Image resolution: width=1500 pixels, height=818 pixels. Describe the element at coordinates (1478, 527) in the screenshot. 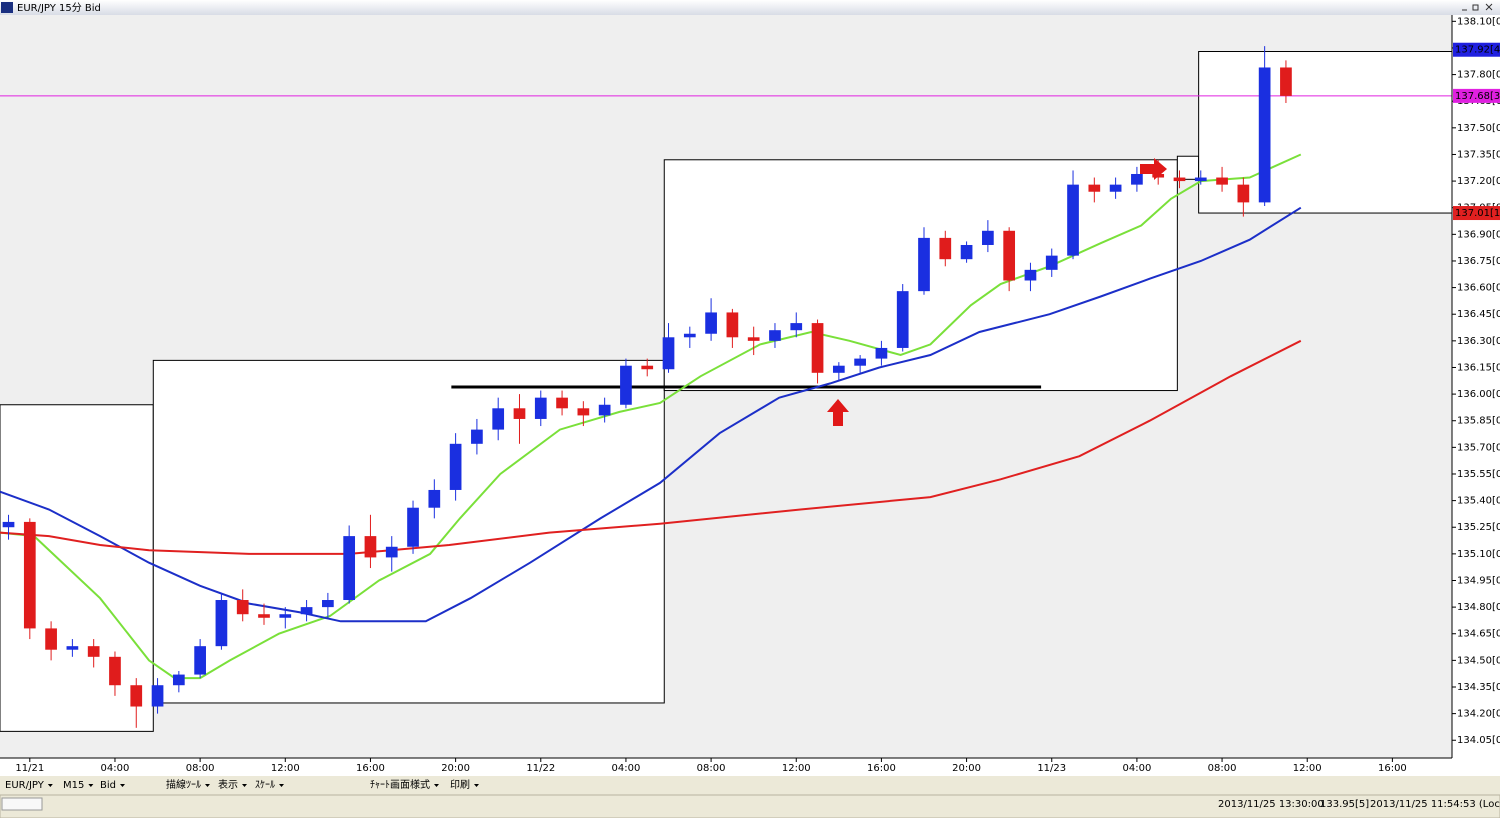

I see `y-tick-label: 135.25[0]` at that location.